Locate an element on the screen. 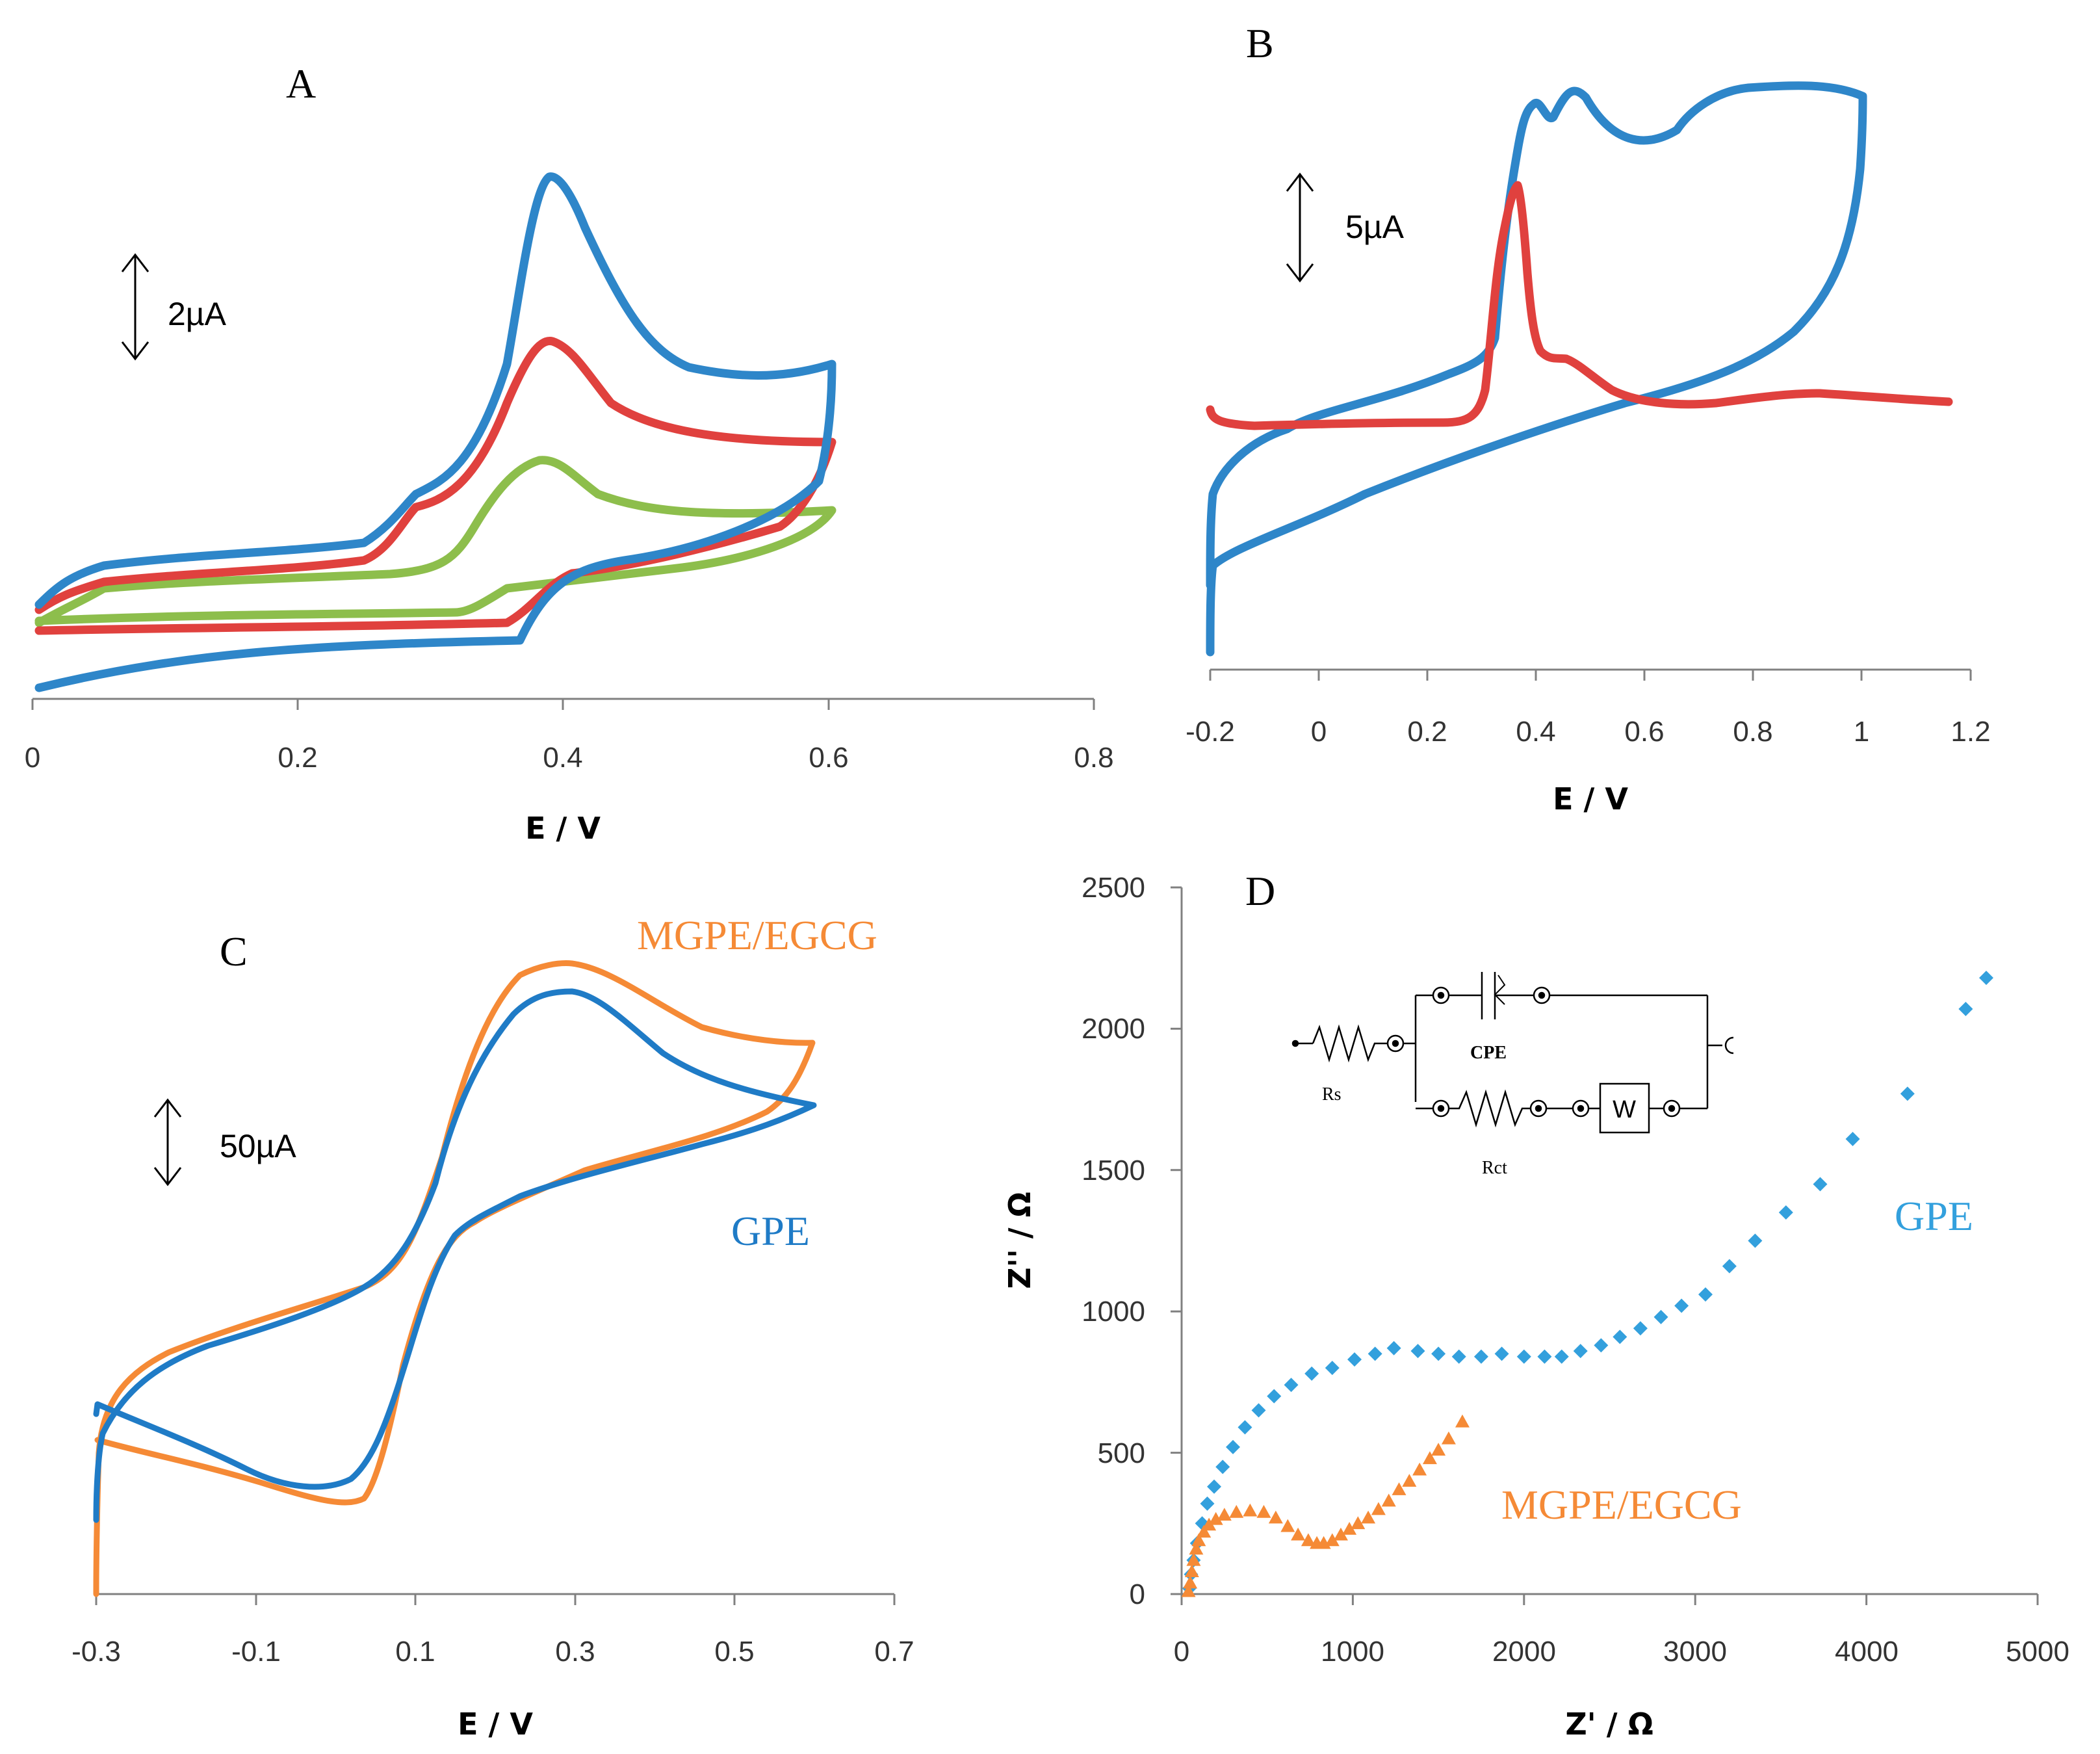  panel-a-series-blue is located at coordinates (435, 432).